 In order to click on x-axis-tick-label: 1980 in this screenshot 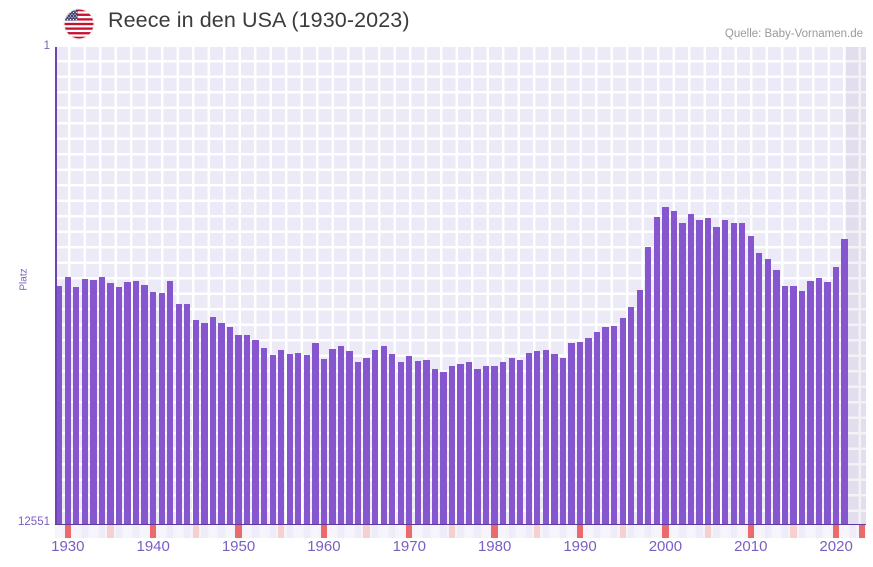, I will do `click(494, 546)`.